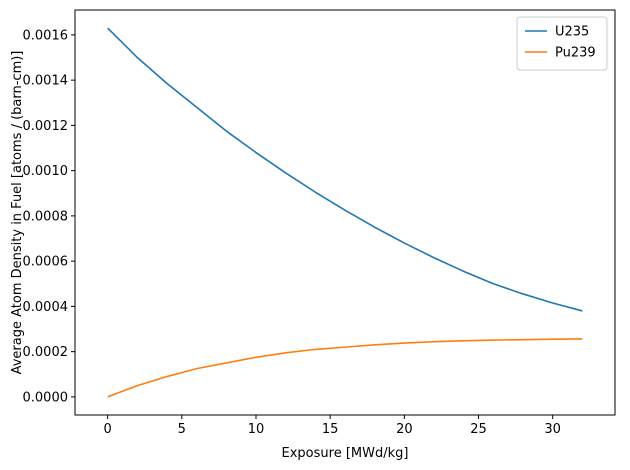 This screenshot has width=630, height=470. Describe the element at coordinates (404, 429) in the screenshot. I see `x-tick-label: 20` at that location.